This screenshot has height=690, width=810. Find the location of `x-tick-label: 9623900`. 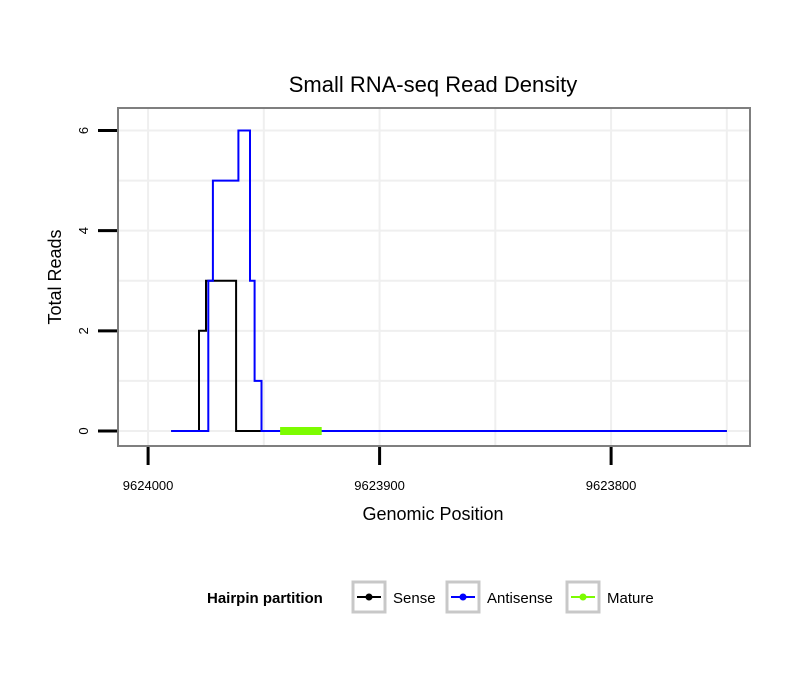

x-tick-label: 9623900 is located at coordinates (379, 485).